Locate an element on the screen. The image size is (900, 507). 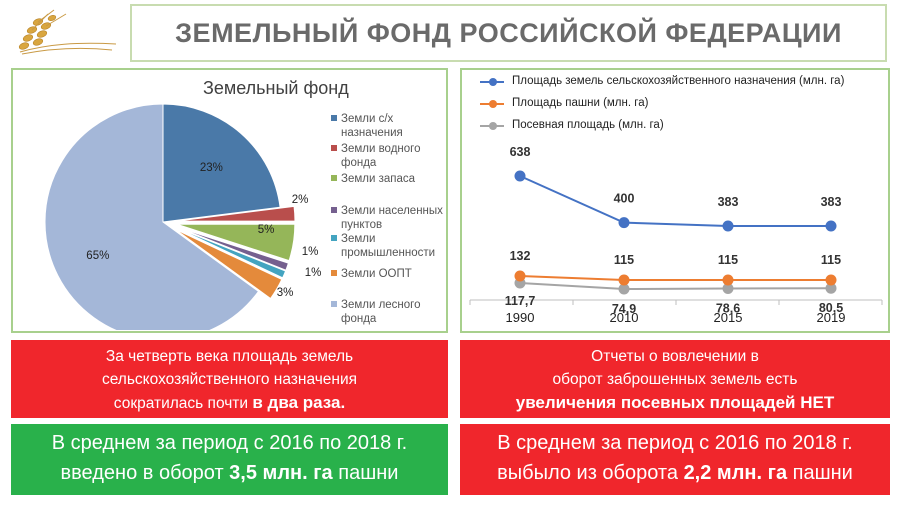
title-banner: ЗЕМЕЛЬНЫЙ ФОНД РОССИЙСКОЙ ФЕДЕРАЦИИ is located at coordinates (508, 33).